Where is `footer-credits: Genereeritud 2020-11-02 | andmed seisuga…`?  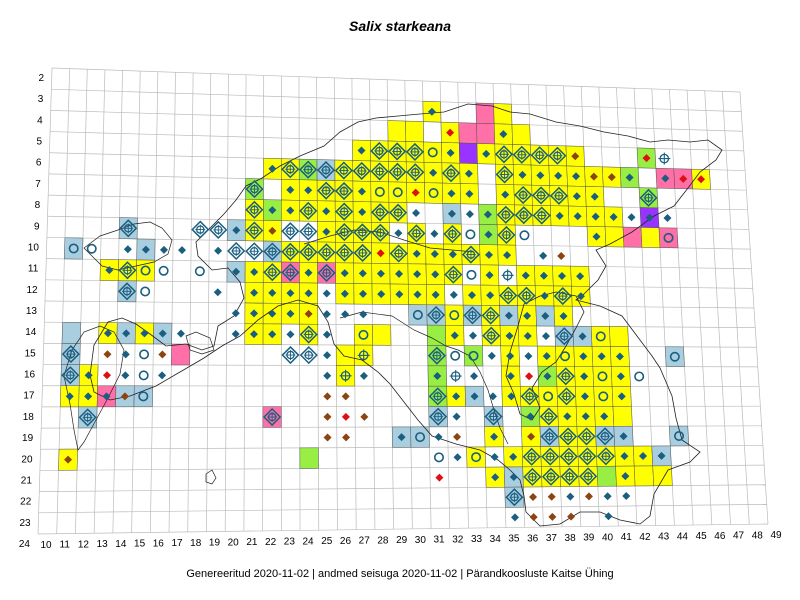
footer-credits: Genereeritud 2020-11-02 | andmed seisuga… is located at coordinates (400, 574).